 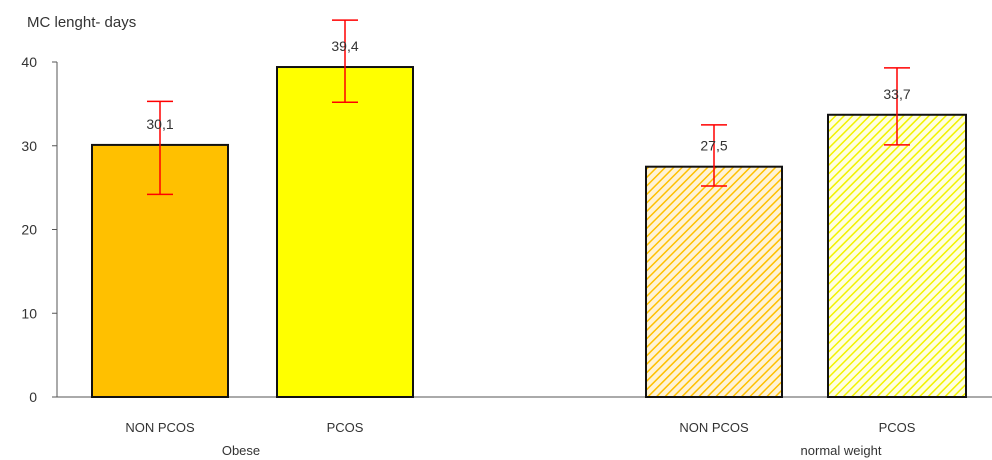 I want to click on y-axis-ticks: 0 10 20 30 40, so click(x=39, y=229).